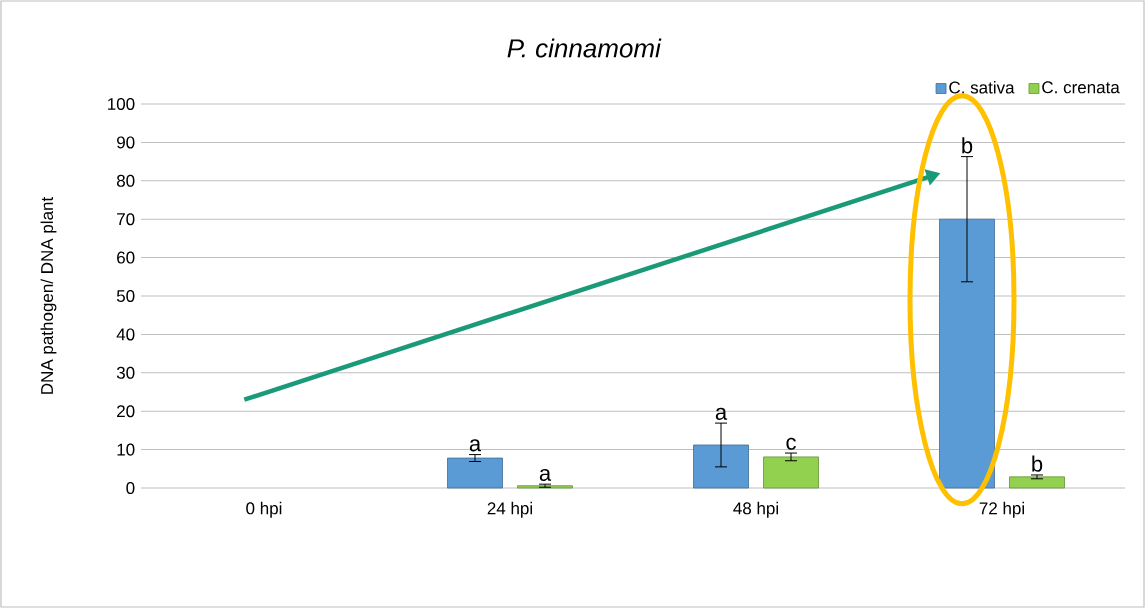 The image size is (1145, 608). Describe the element at coordinates (126, 257) in the screenshot. I see `y-tick-label: 60` at that location.